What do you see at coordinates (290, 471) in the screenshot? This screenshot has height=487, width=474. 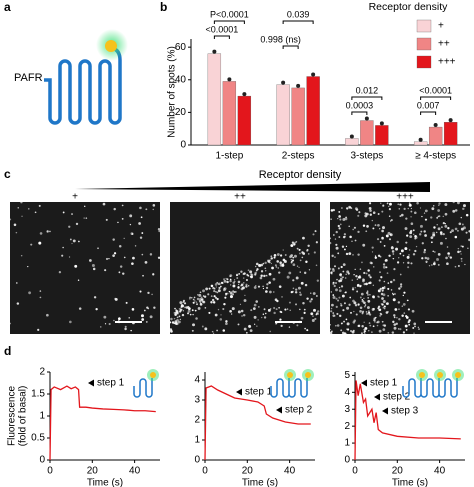 I see `x-tick-label: 40` at bounding box center [290, 471].